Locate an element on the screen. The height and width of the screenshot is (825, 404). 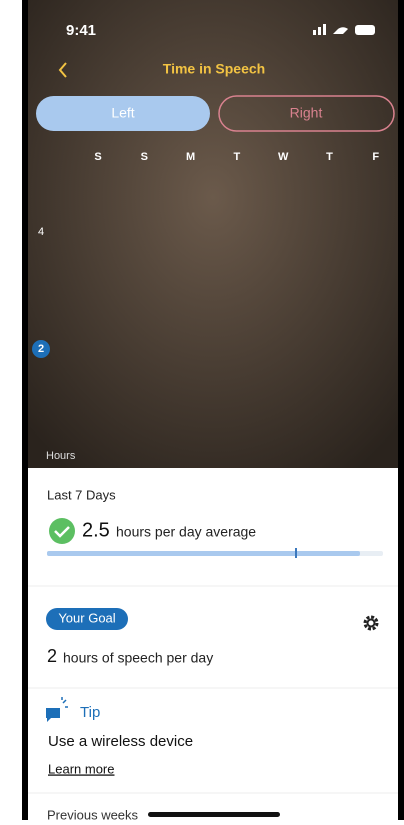
progress-fill is located at coordinates (203, 553).